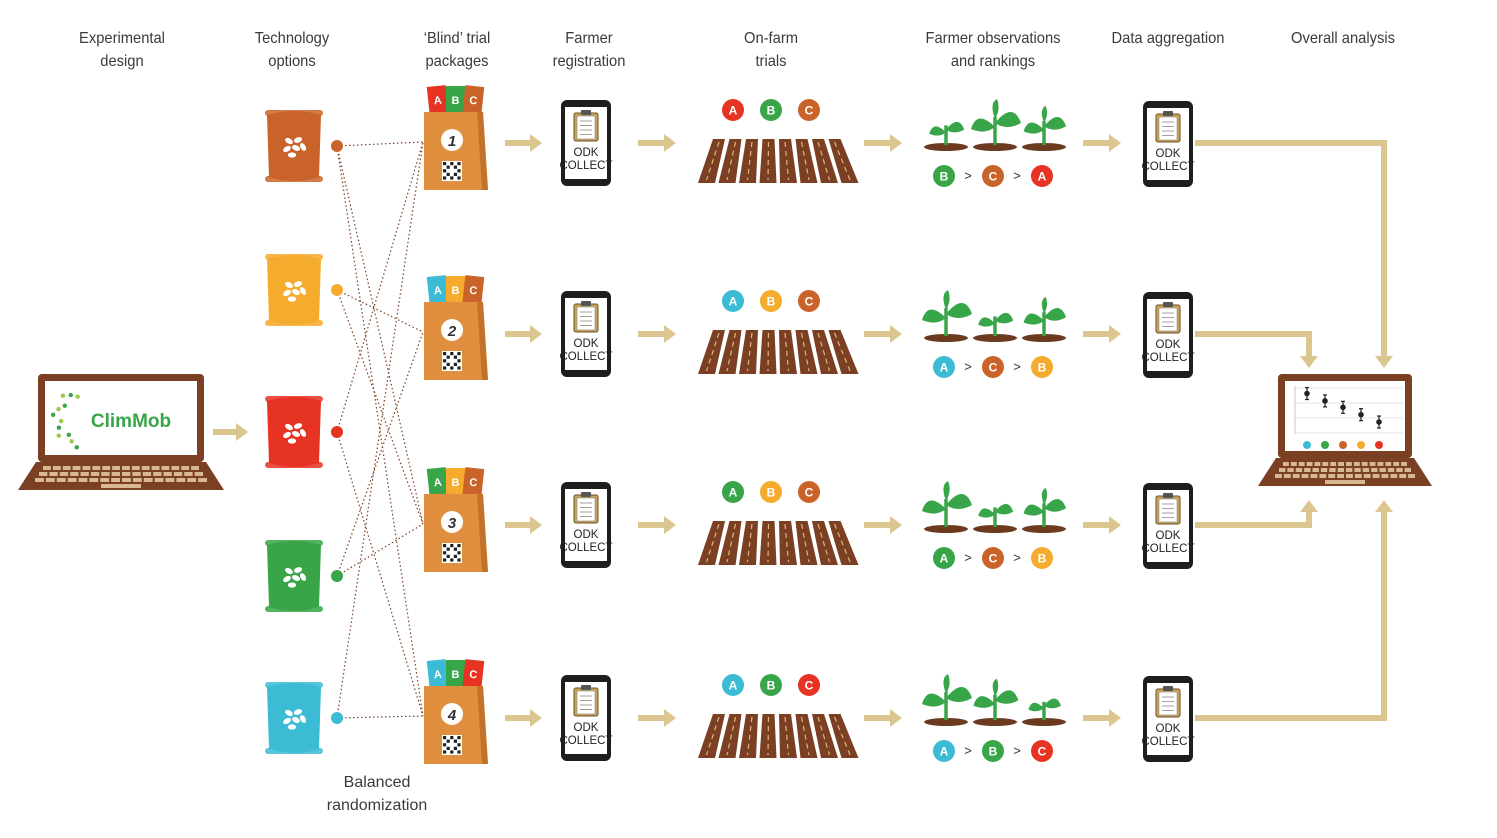 Image resolution: width=1497 pixels, height=838 pixels. I want to click on trial-plot-markers: A B C, so click(771, 110).